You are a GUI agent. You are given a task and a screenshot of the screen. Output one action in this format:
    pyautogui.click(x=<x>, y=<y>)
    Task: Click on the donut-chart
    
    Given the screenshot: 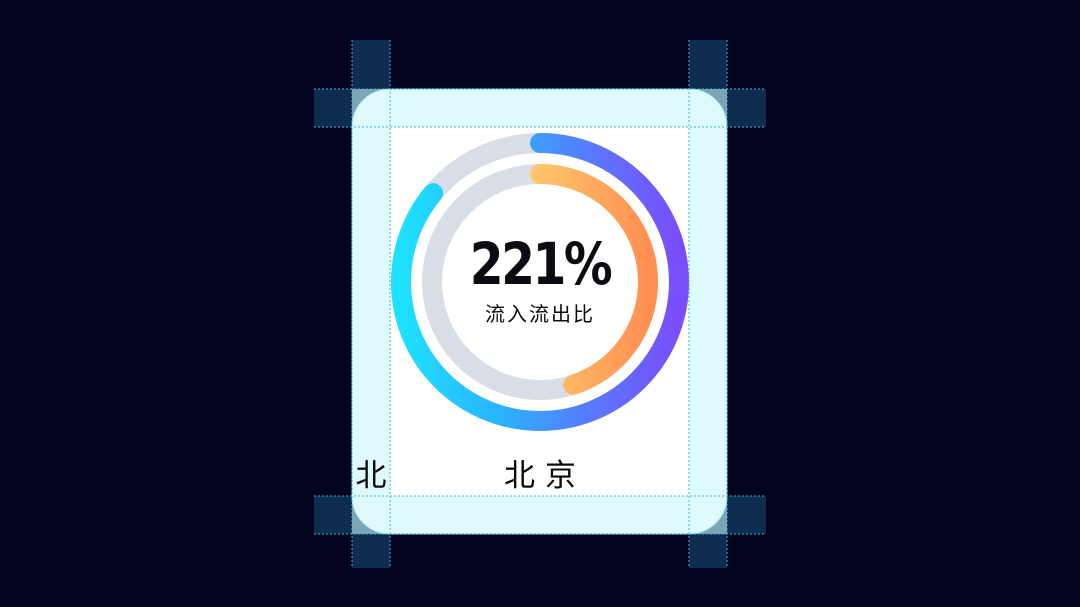 What is the action you would take?
    pyautogui.click(x=540, y=282)
    